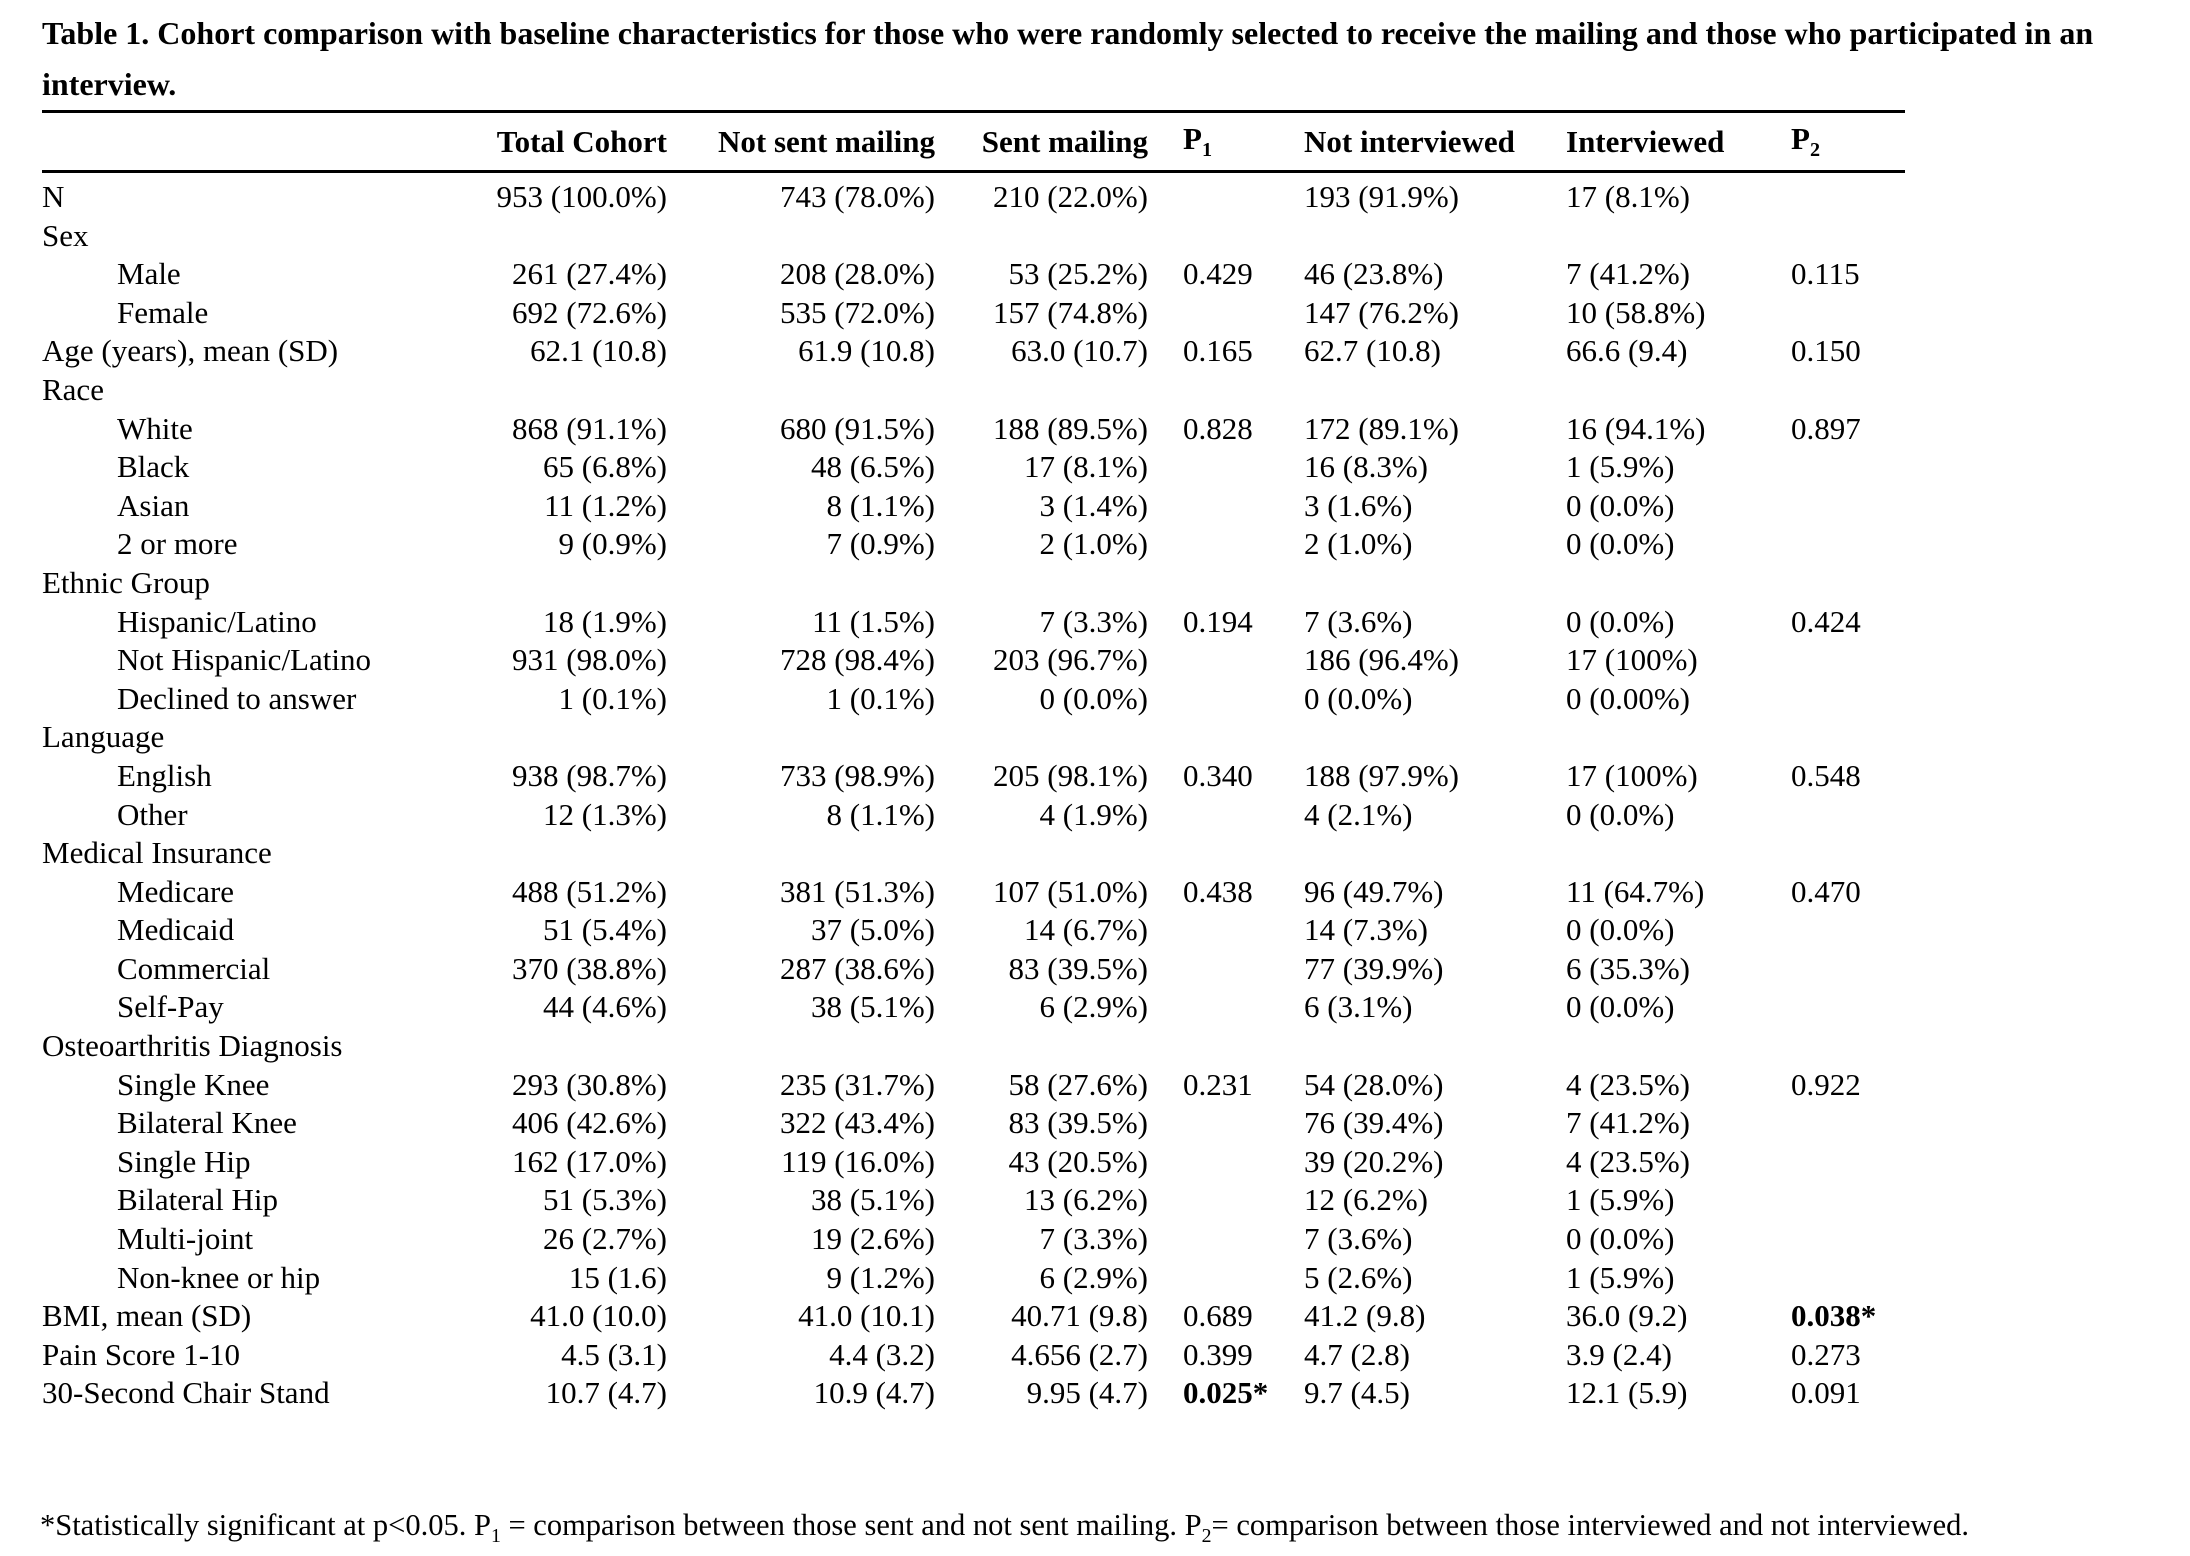 The width and height of the screenshot is (2190, 1556). What do you see at coordinates (126, 582) in the screenshot?
I see `row-label: Ethnic Group` at bounding box center [126, 582].